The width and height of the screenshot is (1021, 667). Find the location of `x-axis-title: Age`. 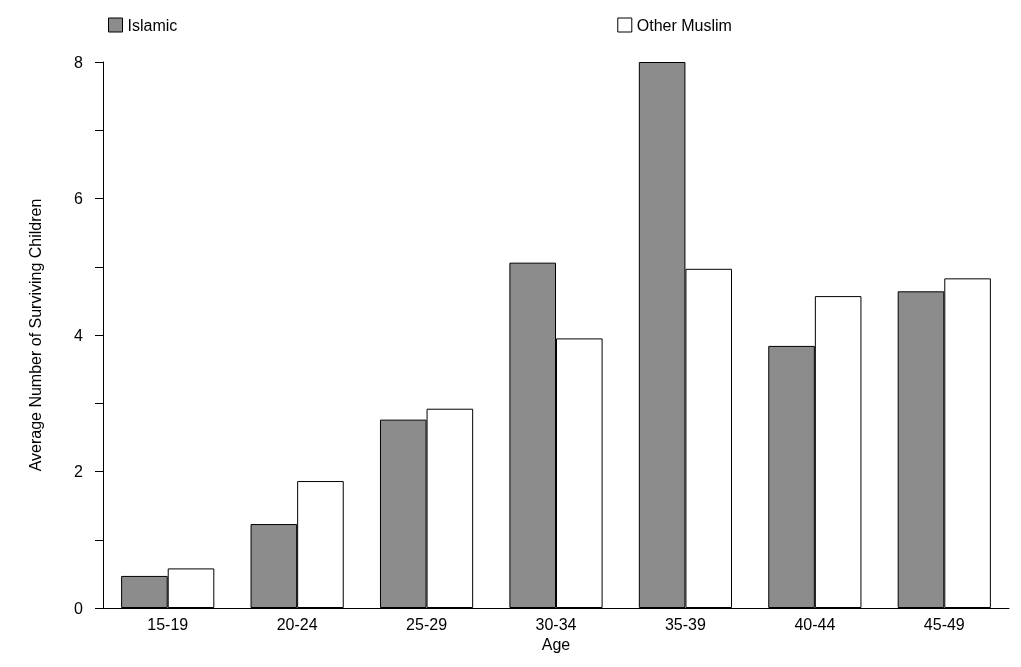

x-axis-title: Age is located at coordinates (556, 645).